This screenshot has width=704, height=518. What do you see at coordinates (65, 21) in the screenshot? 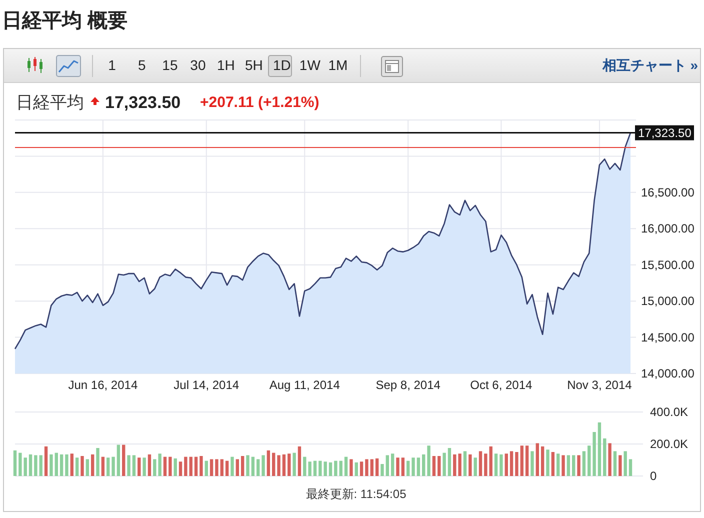
I see `chart-title: 日経平均 概要` at bounding box center [65, 21].